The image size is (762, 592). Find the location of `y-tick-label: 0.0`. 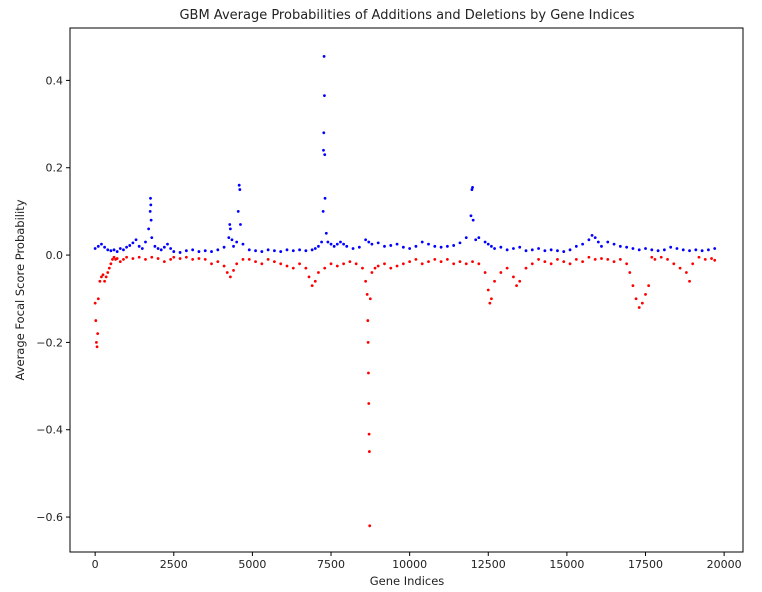

y-tick-label: 0.0 is located at coordinates (55, 255).